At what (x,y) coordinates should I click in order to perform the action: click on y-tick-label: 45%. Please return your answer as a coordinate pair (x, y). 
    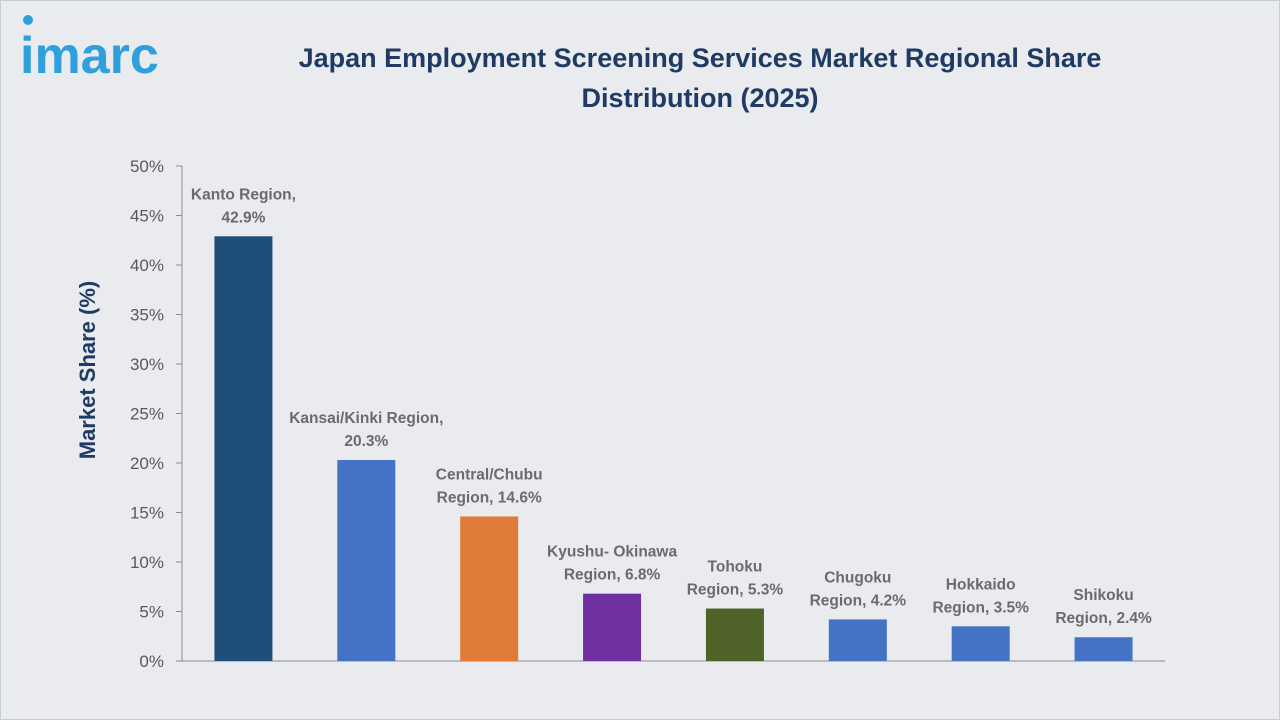
    Looking at the image, I should click on (147, 216).